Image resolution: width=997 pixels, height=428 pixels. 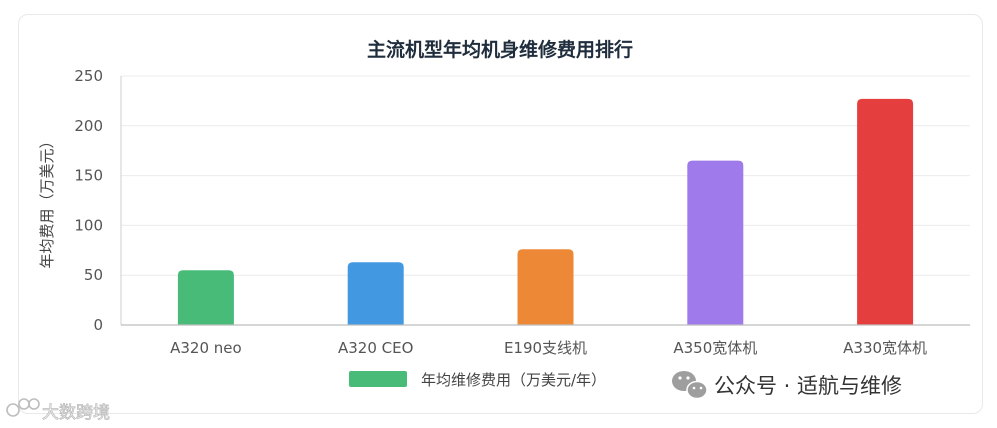 What do you see at coordinates (690, 385) in the screenshot?
I see `wechat-icon` at bounding box center [690, 385].